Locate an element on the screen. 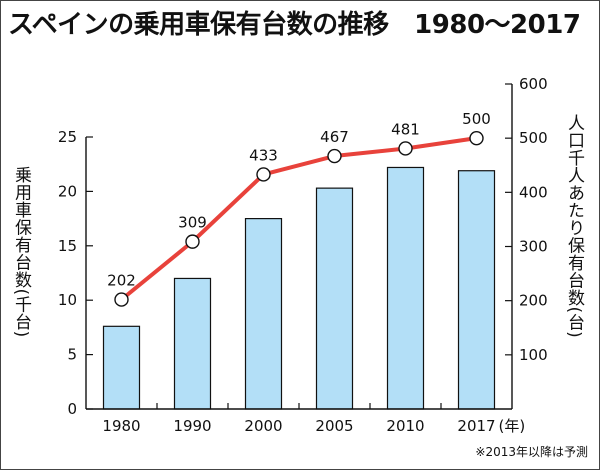 This screenshot has width=600, height=470. x-tick-label-2017: 2017 is located at coordinates (476, 426).